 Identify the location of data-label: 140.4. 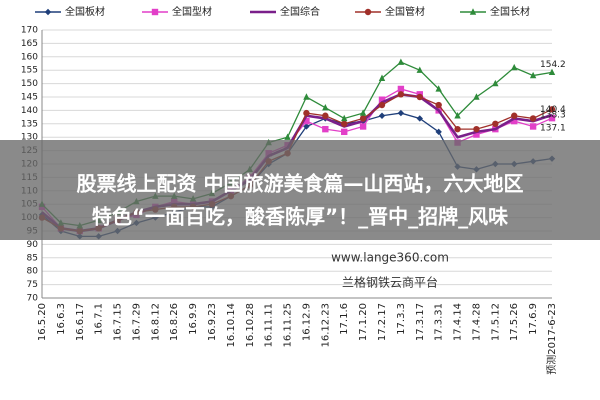
(553, 110).